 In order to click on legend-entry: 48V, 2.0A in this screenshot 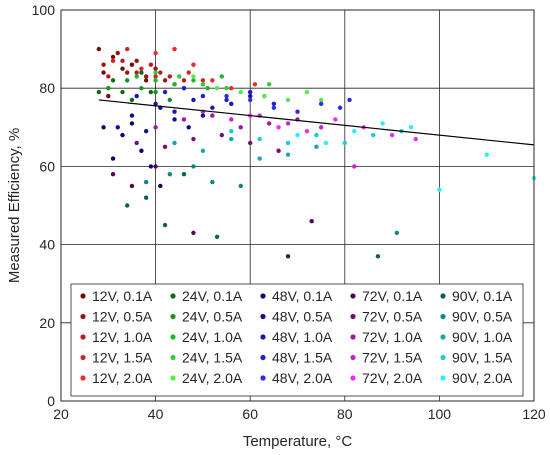, I will do `click(302, 378)`.